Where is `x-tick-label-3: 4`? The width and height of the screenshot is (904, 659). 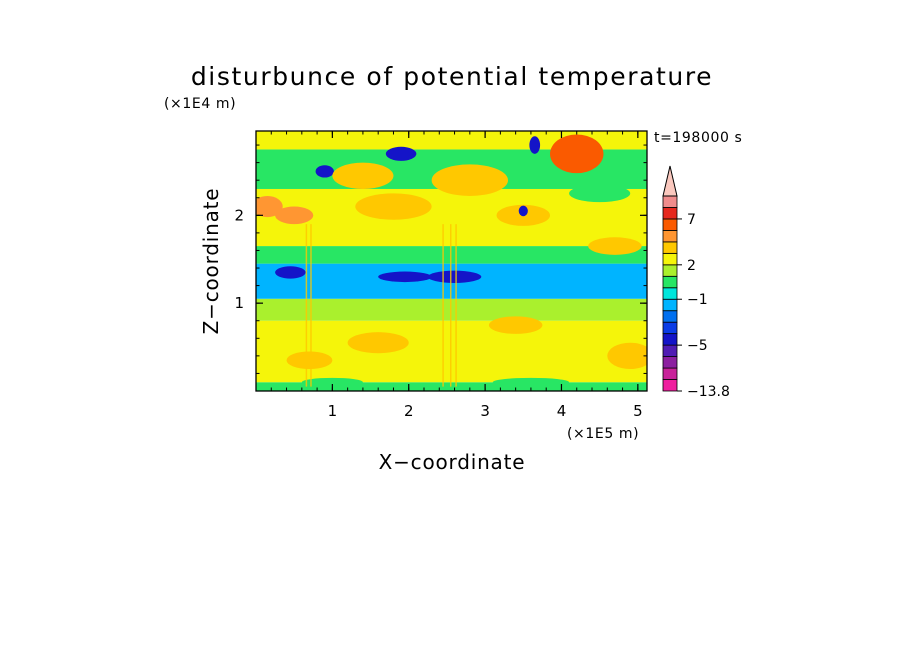 x-tick-label-3: 4 is located at coordinates (562, 411).